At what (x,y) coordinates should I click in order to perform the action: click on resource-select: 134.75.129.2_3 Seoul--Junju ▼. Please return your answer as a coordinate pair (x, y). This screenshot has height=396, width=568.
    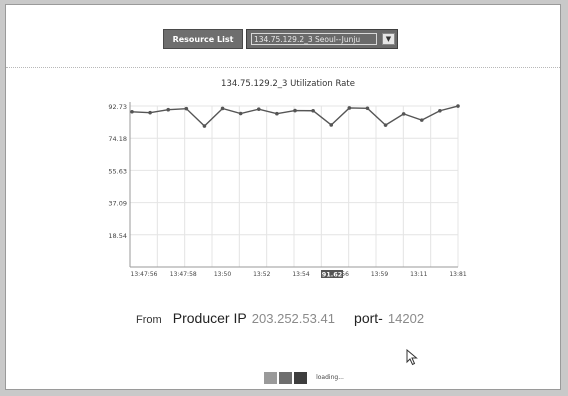
    Looking at the image, I should click on (322, 39).